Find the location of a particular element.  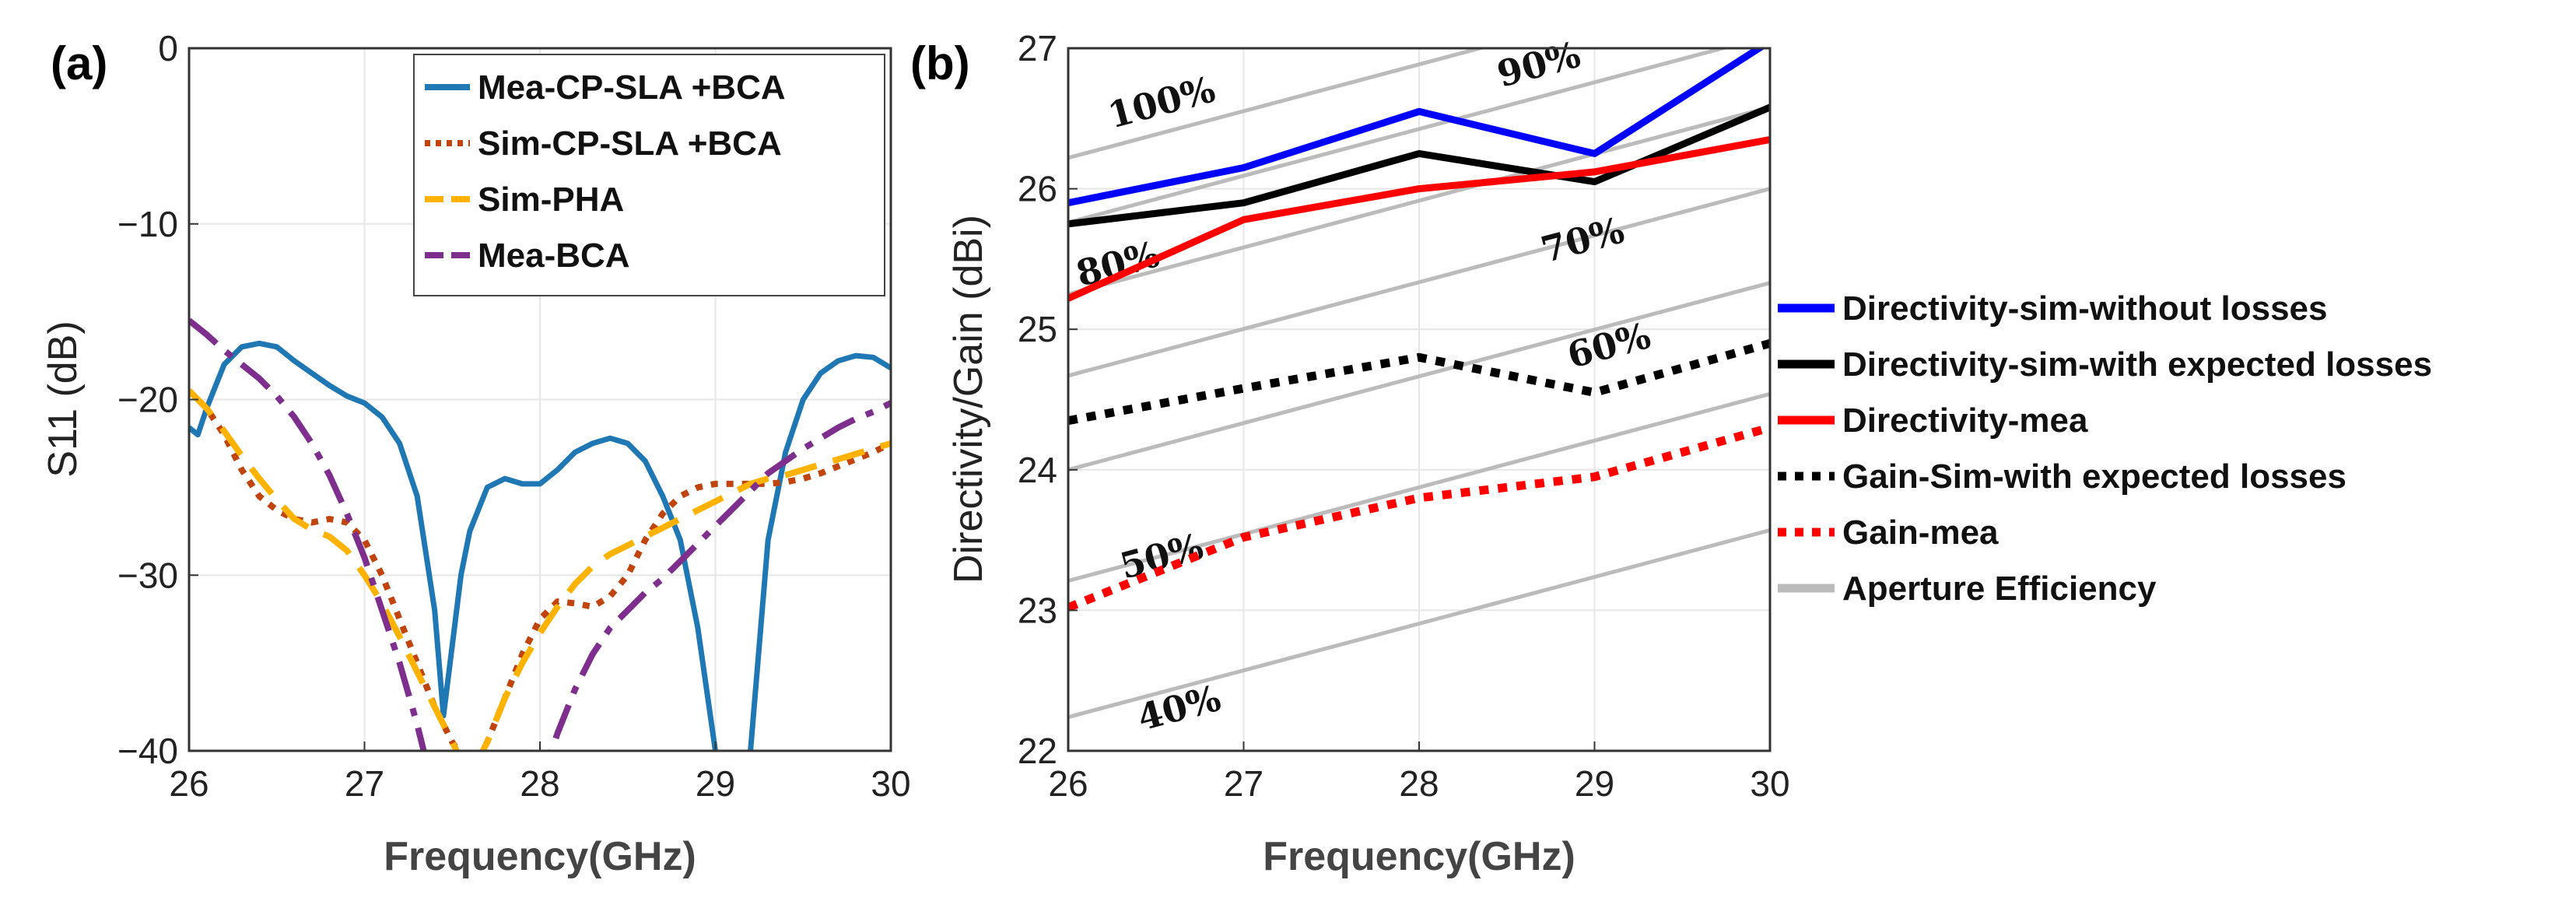

y-tick-label: 23 is located at coordinates (1037, 610).